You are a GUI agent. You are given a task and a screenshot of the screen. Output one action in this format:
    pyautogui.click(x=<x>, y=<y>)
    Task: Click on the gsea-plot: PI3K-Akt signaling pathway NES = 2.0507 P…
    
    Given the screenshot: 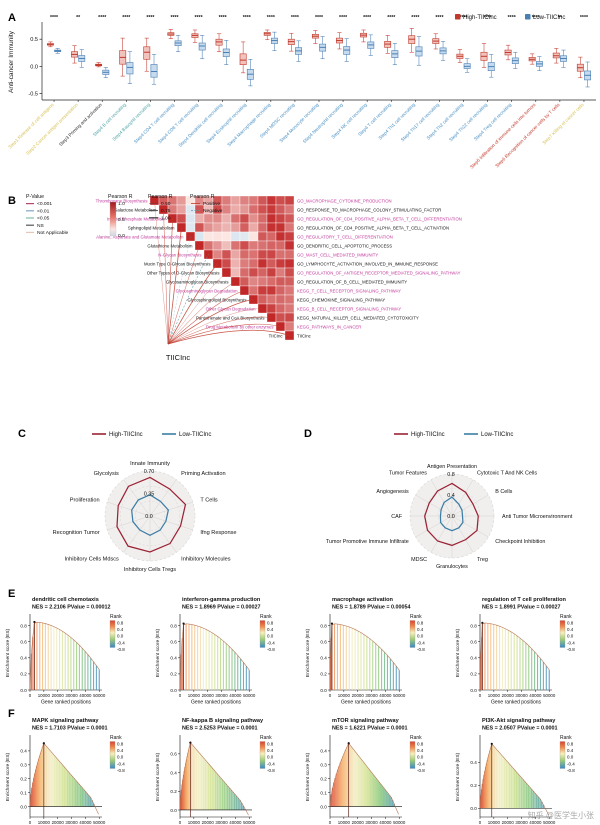 What is the action you would take?
    pyautogui.click(x=515, y=771)
    